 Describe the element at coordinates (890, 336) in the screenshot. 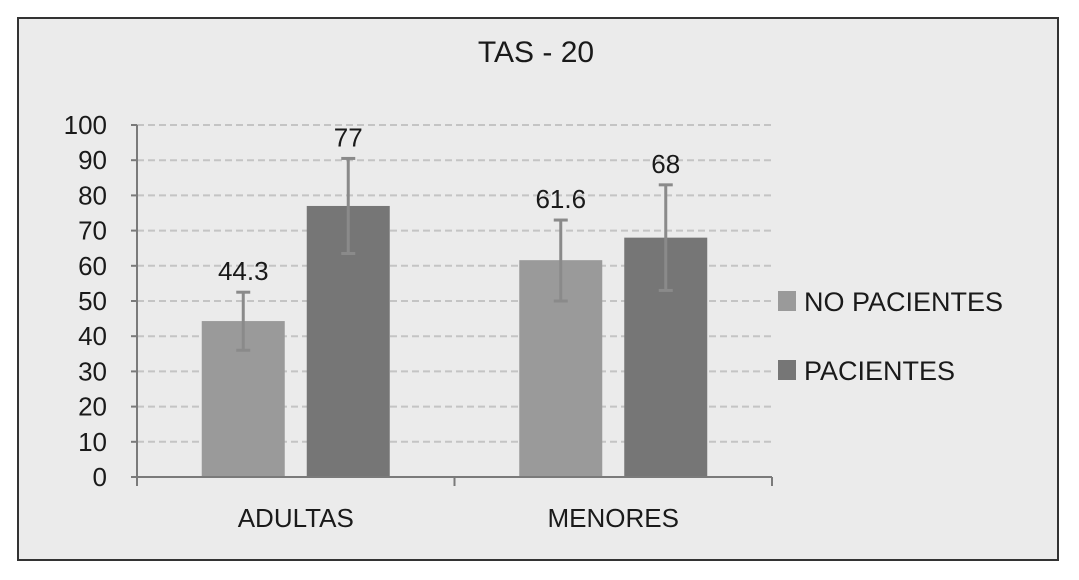

I see `legend: NO PACIENTES PACIENTES` at that location.